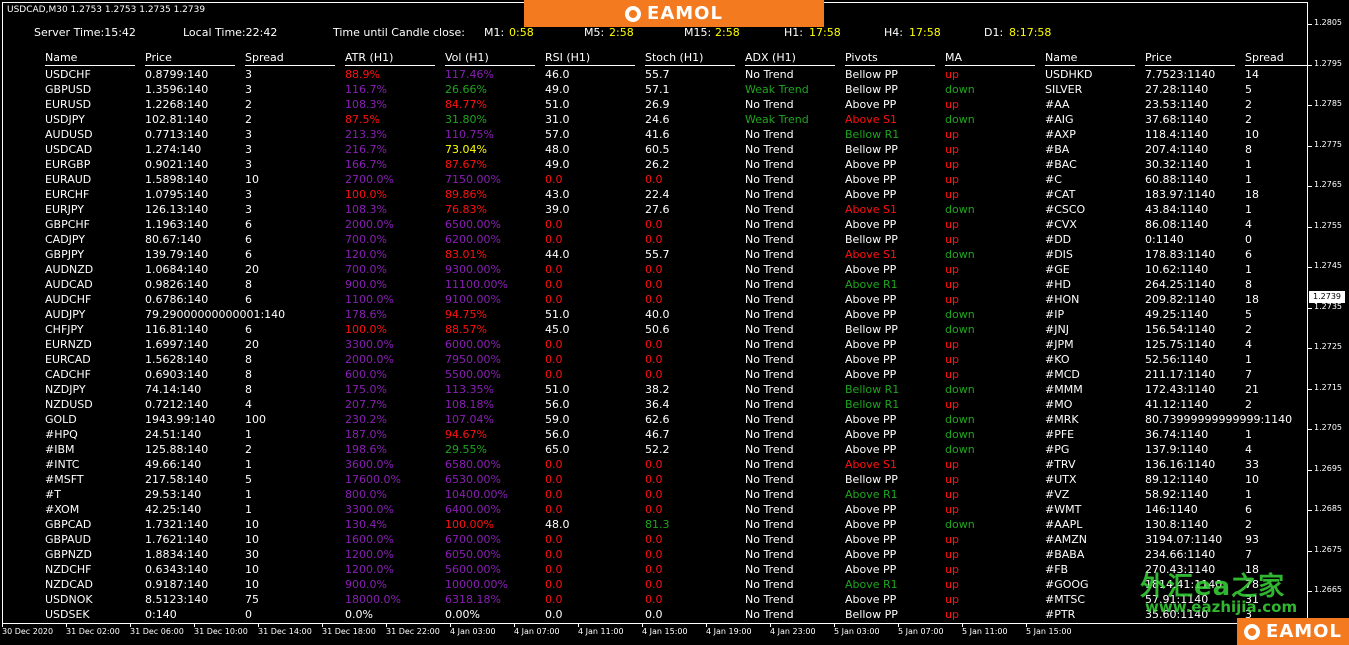  I want to click on ma-header: MA, so click(990, 58).